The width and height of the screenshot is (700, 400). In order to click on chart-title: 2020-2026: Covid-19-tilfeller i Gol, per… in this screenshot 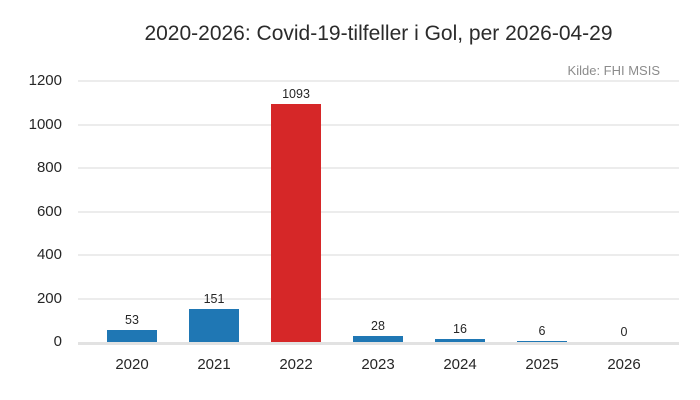, I will do `click(378, 33)`.